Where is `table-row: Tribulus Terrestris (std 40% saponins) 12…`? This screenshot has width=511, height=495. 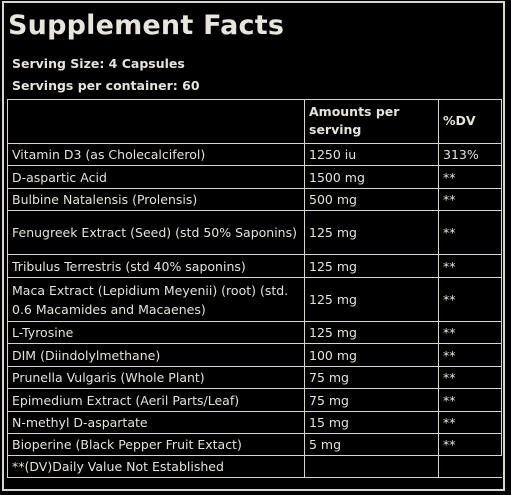
table-row: Tribulus Terrestris (std 40% saponins) 12… is located at coordinates (254, 266).